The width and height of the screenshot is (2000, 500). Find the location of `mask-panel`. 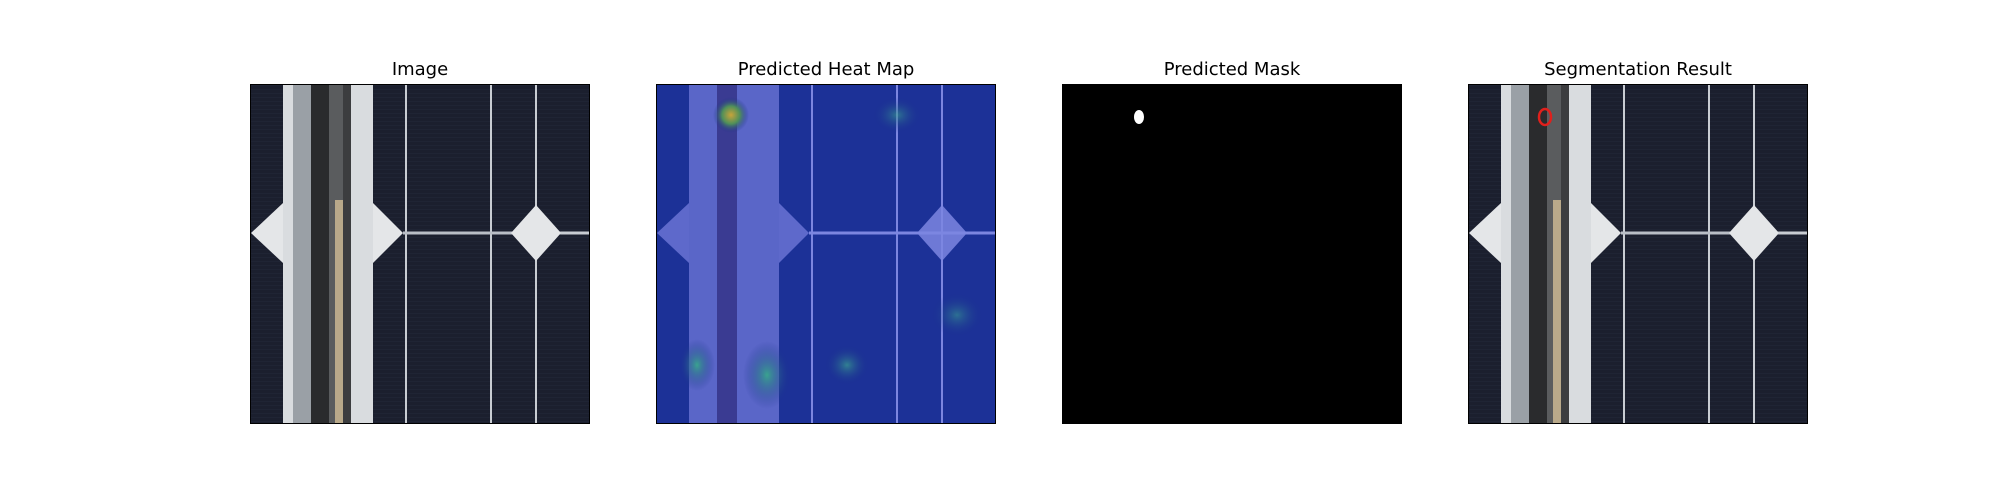

mask-panel is located at coordinates (1232, 254).